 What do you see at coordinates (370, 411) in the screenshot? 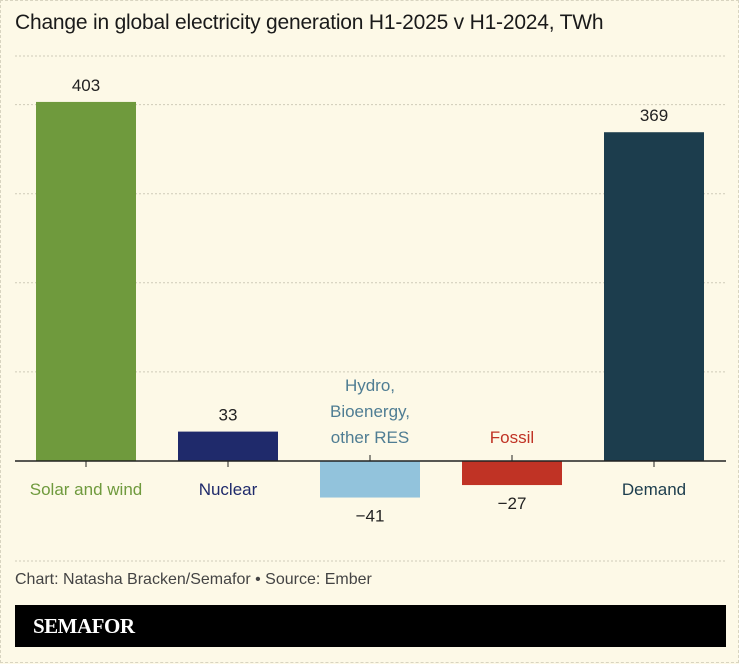
I see `category-label: Bioenergy,` at bounding box center [370, 411].